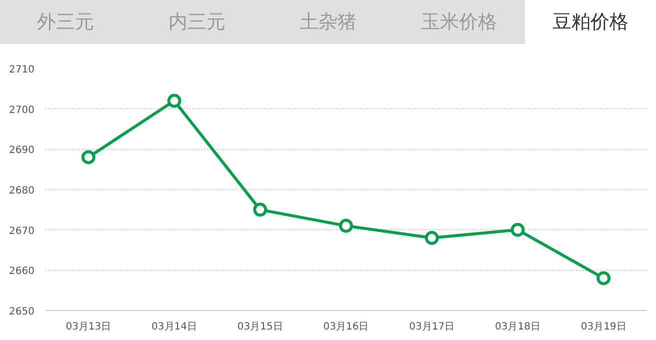 This screenshot has height=340, width=656. I want to click on chart-title: 豆粕价格, so click(590, 22).